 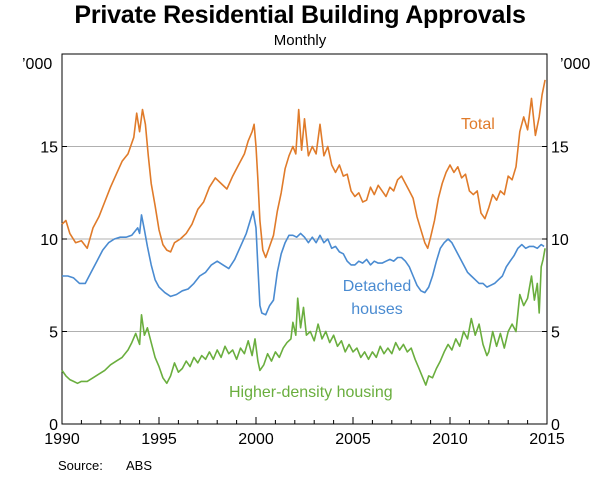 What do you see at coordinates (37, 64) in the screenshot?
I see `y-unit-left: ’000` at bounding box center [37, 64].